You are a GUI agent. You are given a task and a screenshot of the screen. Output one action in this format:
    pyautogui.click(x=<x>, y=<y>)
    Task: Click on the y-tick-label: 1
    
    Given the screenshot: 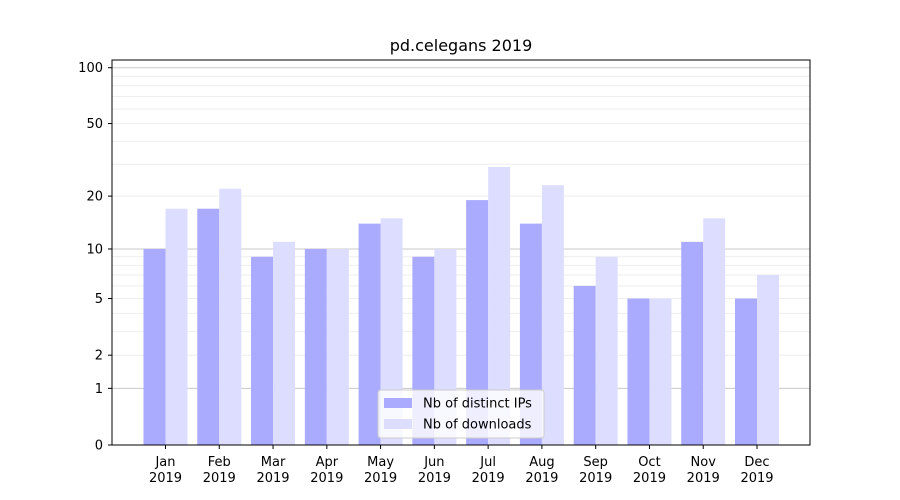 What is the action you would take?
    pyautogui.click(x=99, y=389)
    